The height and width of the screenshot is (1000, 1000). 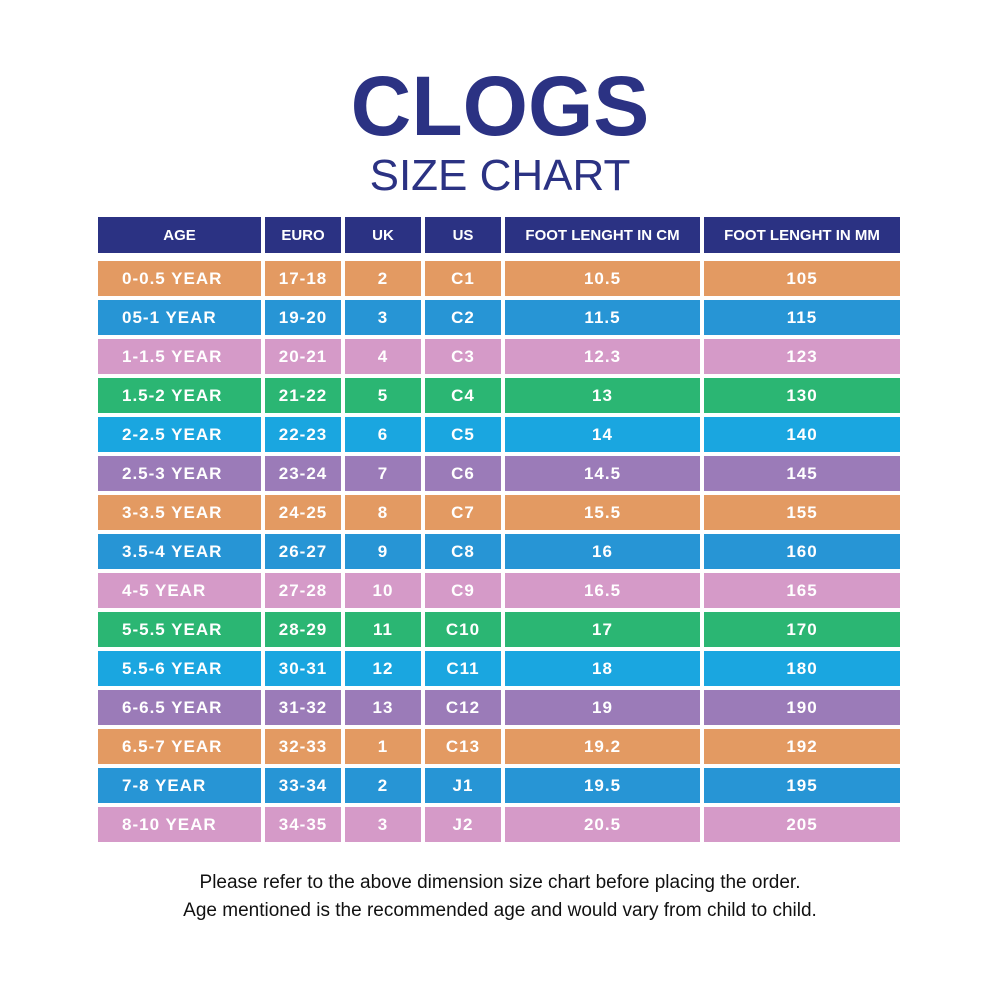 I want to click on column-header: AGE, so click(x=179, y=235).